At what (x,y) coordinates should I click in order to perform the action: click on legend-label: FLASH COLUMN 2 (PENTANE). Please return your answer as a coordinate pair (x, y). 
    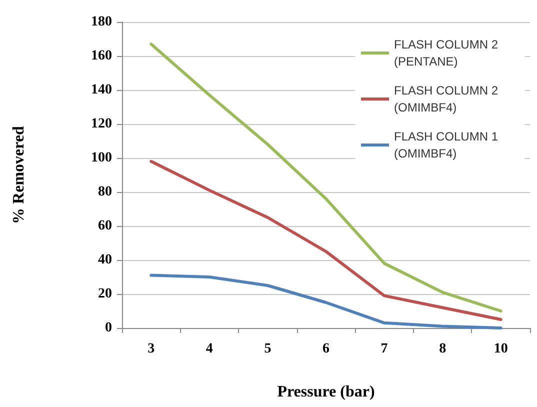
    Looking at the image, I should click on (448, 53).